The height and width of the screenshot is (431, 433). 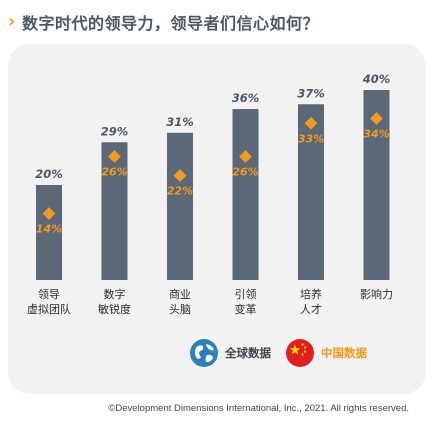 I want to click on legend: 全球数据 中国数据, so click(x=285, y=353).